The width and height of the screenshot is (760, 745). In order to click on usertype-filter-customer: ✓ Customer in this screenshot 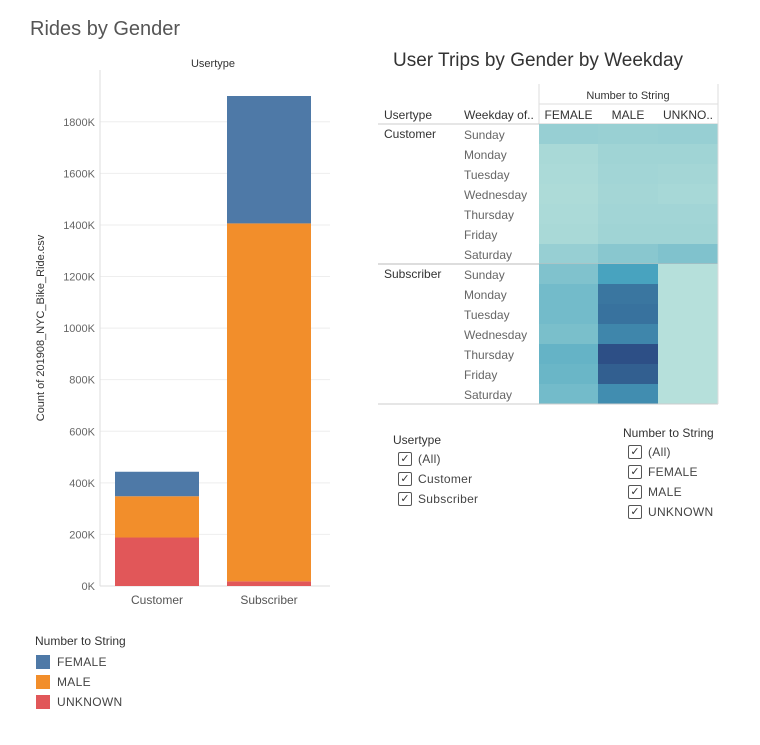, I will do `click(435, 479)`.